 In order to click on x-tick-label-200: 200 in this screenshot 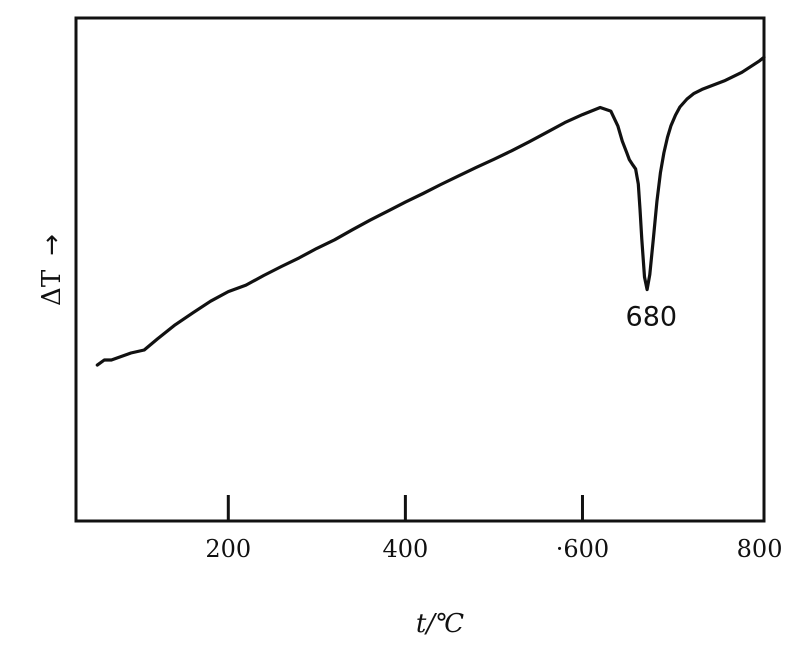, I will do `click(228, 549)`.